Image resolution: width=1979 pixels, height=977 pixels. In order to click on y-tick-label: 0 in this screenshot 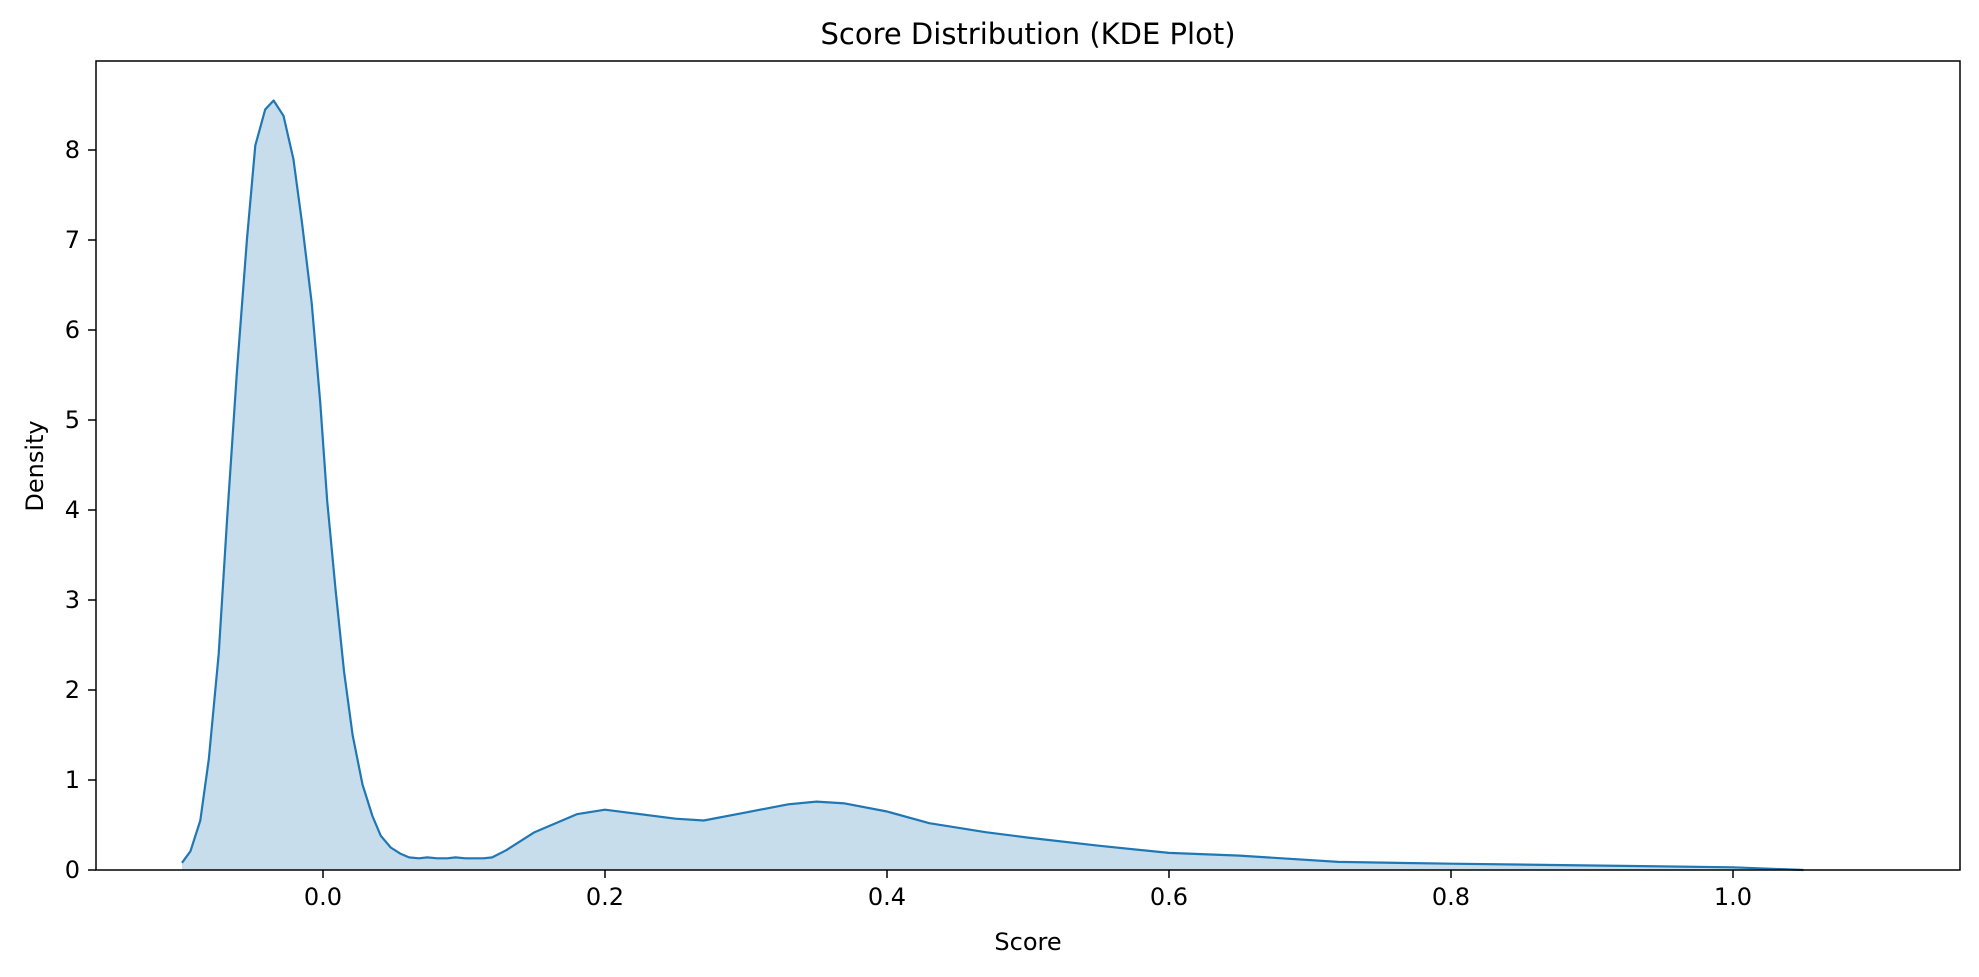, I will do `click(72, 870)`.